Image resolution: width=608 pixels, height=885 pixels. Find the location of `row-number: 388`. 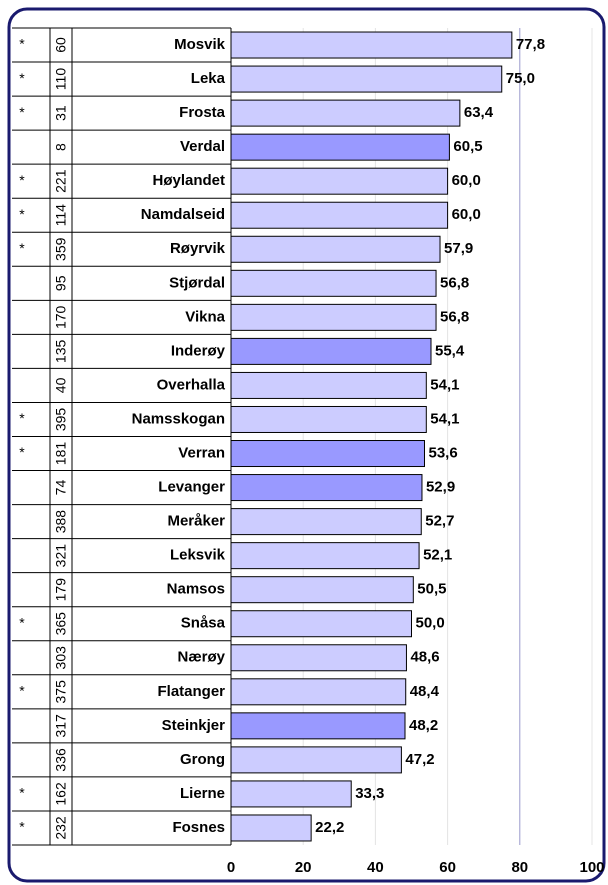

row-number: 388 is located at coordinates (61, 522).